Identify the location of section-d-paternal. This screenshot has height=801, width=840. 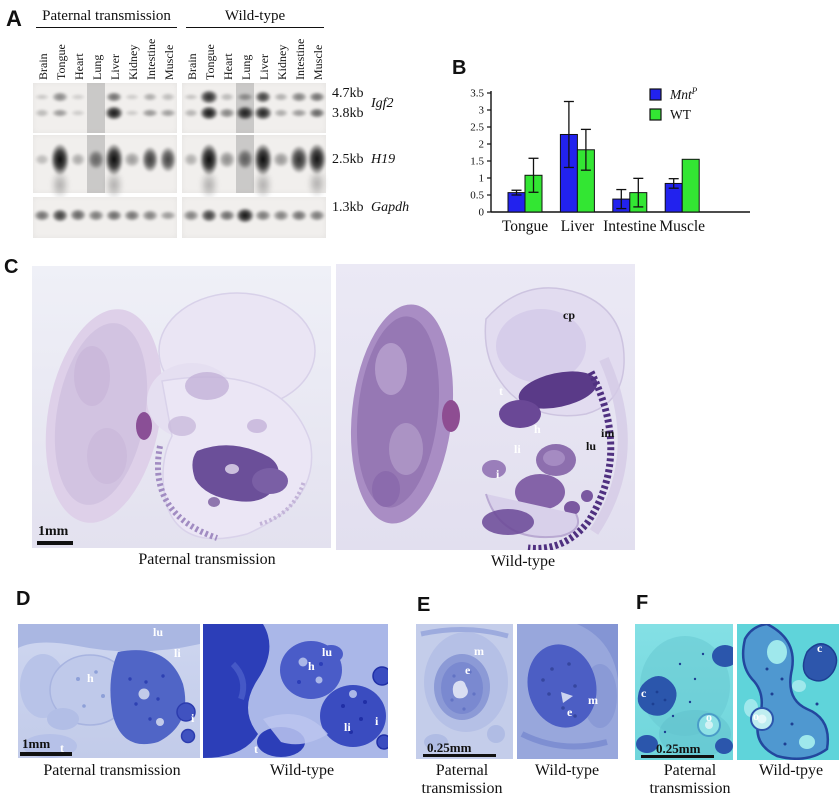
(109, 691).